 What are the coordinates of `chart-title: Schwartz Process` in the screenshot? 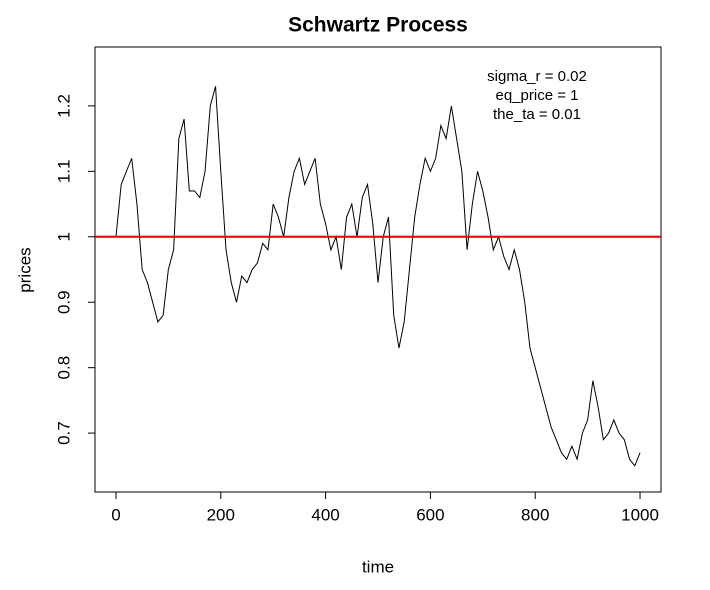 It's located at (378, 25).